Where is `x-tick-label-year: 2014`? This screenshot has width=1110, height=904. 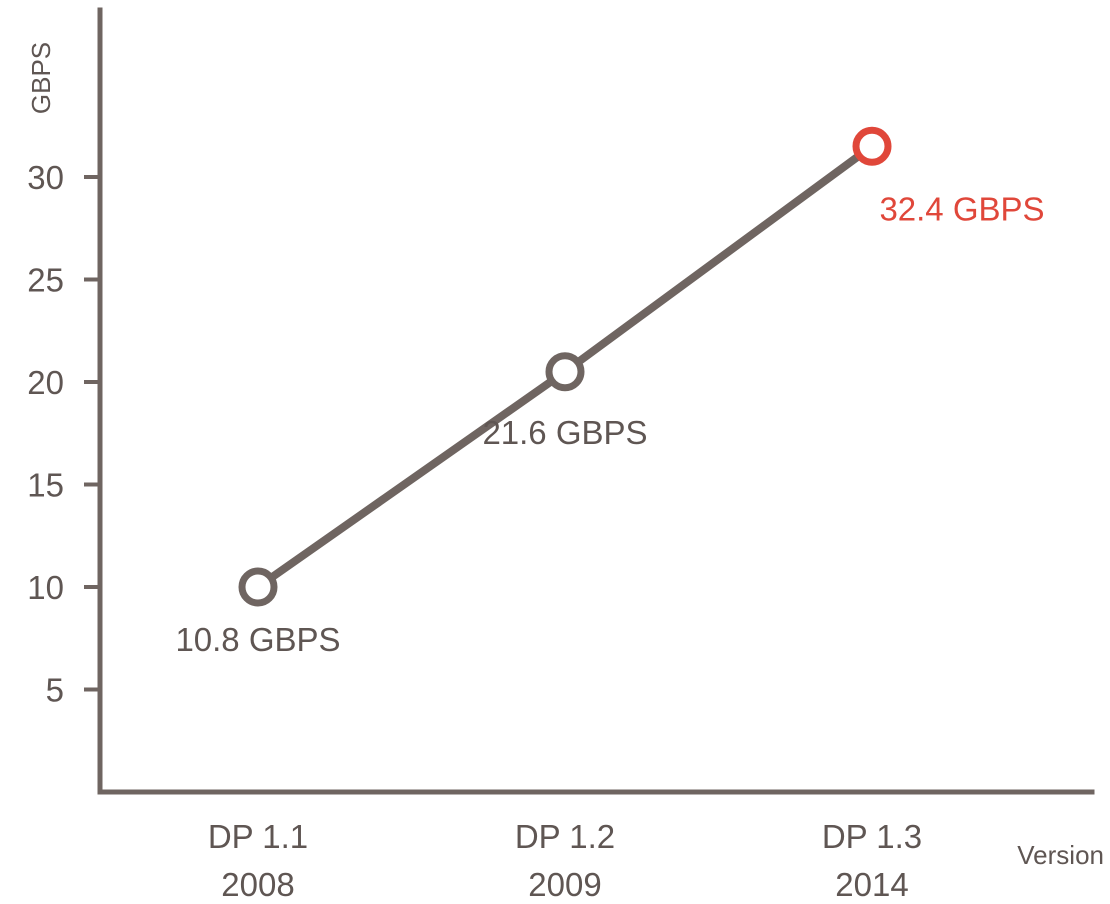
x-tick-label-year: 2014 is located at coordinates (871, 884).